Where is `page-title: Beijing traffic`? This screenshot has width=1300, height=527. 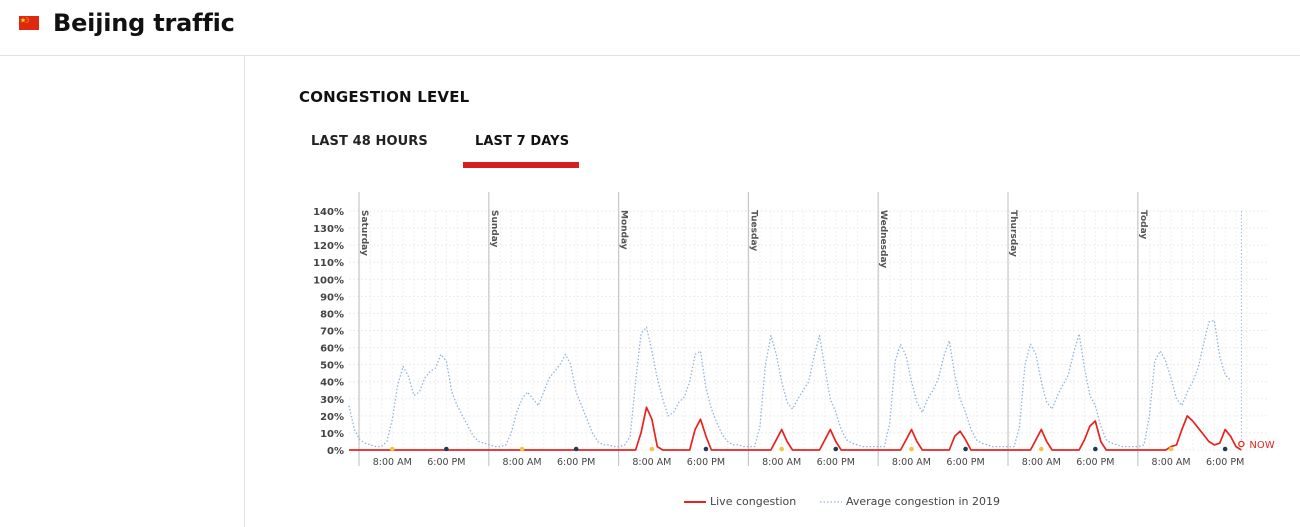 page-title: Beijing traffic is located at coordinates (144, 23).